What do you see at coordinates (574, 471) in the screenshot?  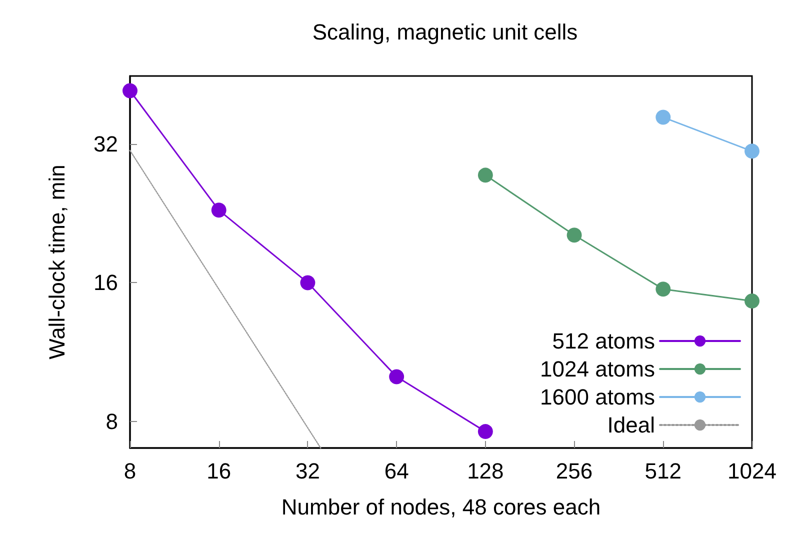 I see `x-tick-label: 256` at bounding box center [574, 471].